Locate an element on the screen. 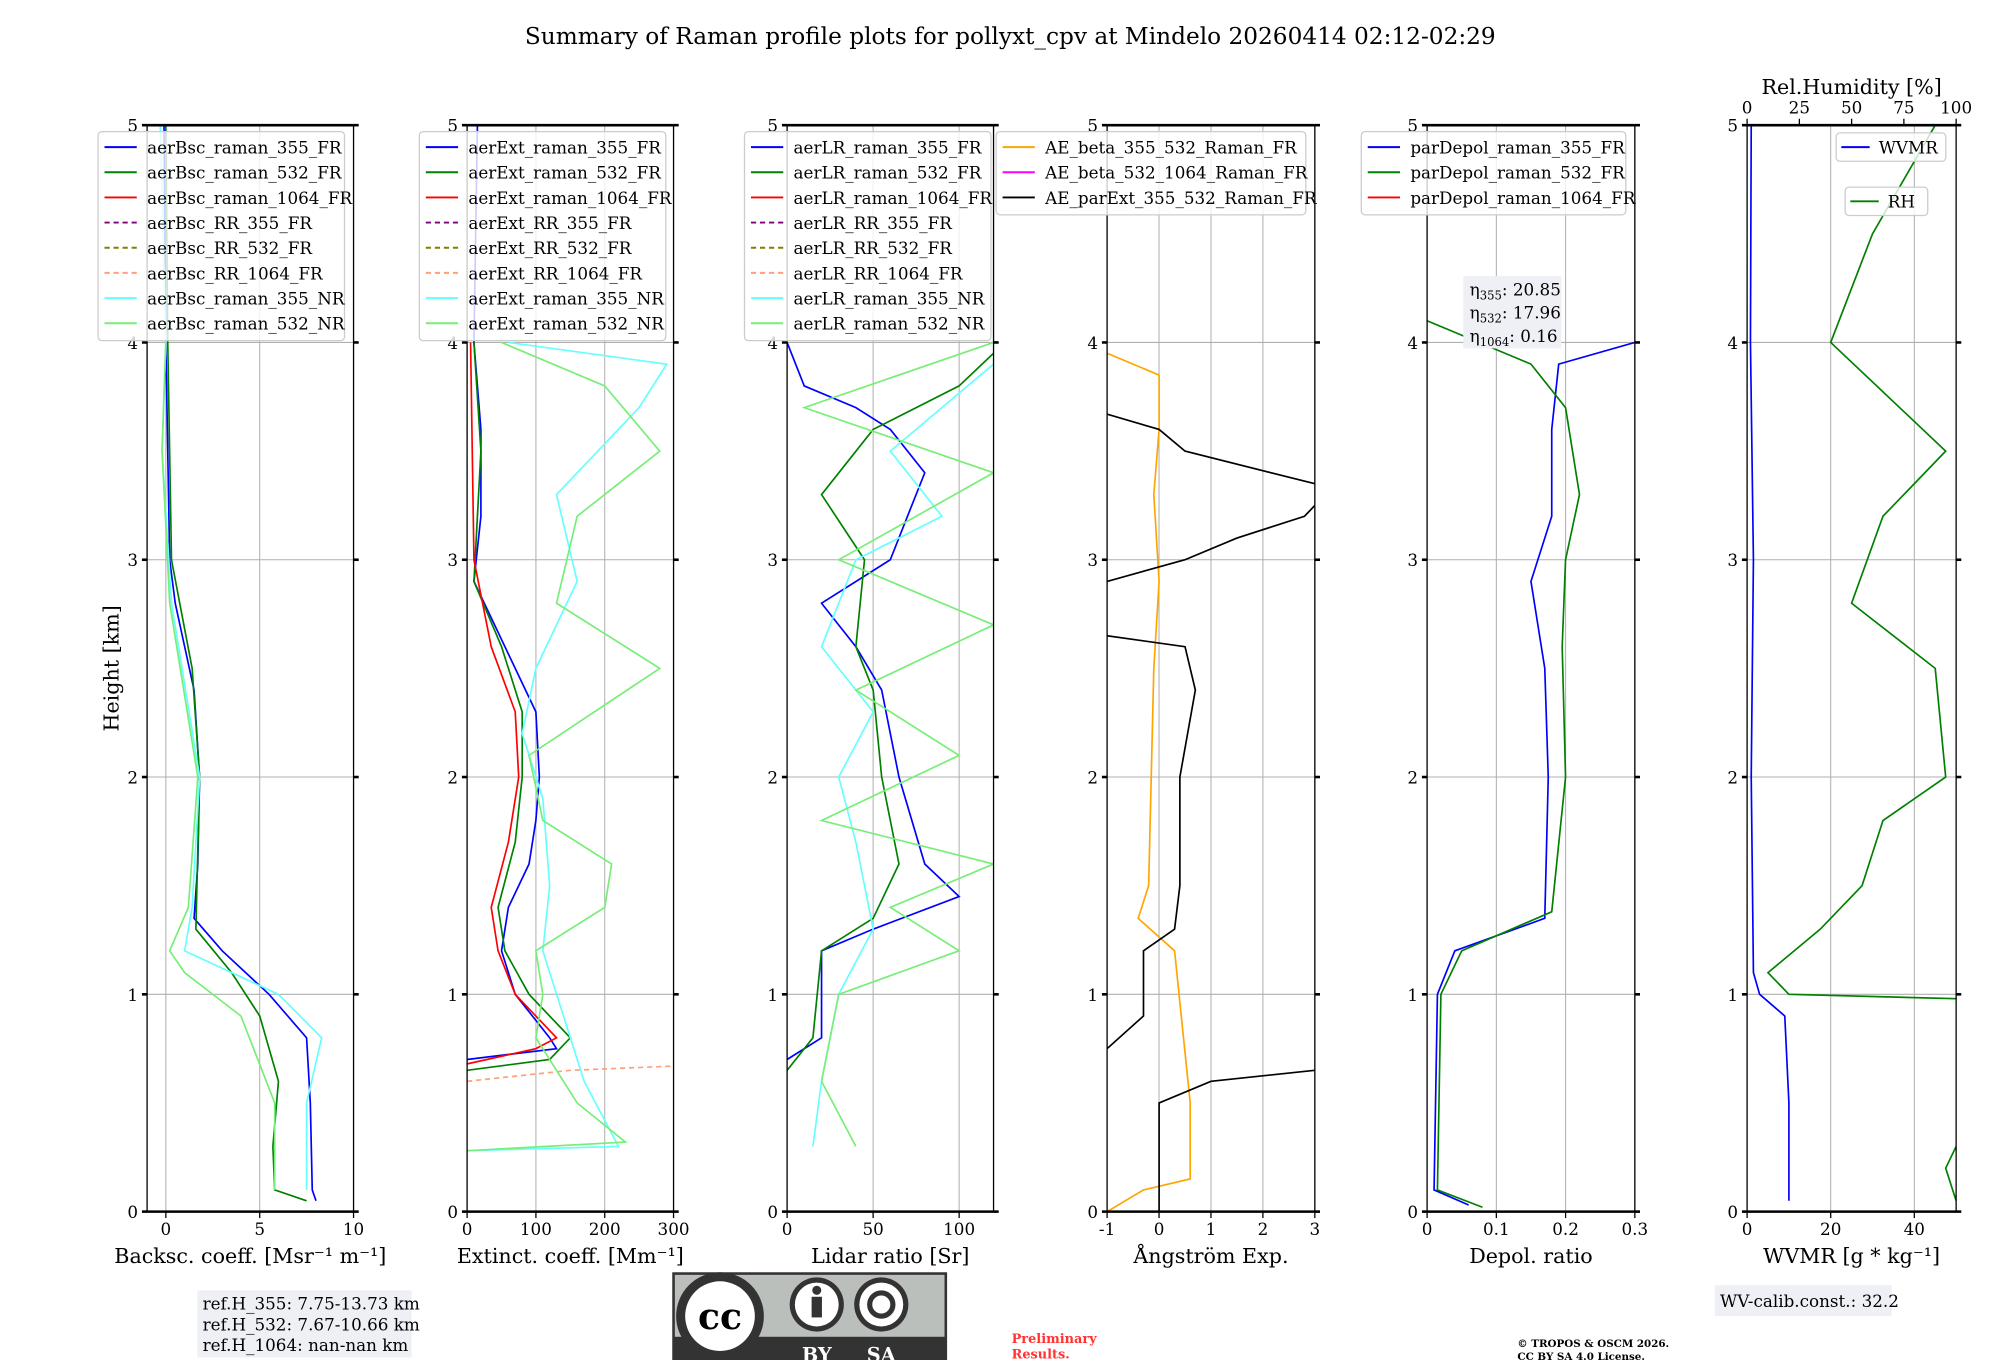 The image size is (2000, 1360). series-line-parDepol_raman_355_FR is located at coordinates (1534, 773).